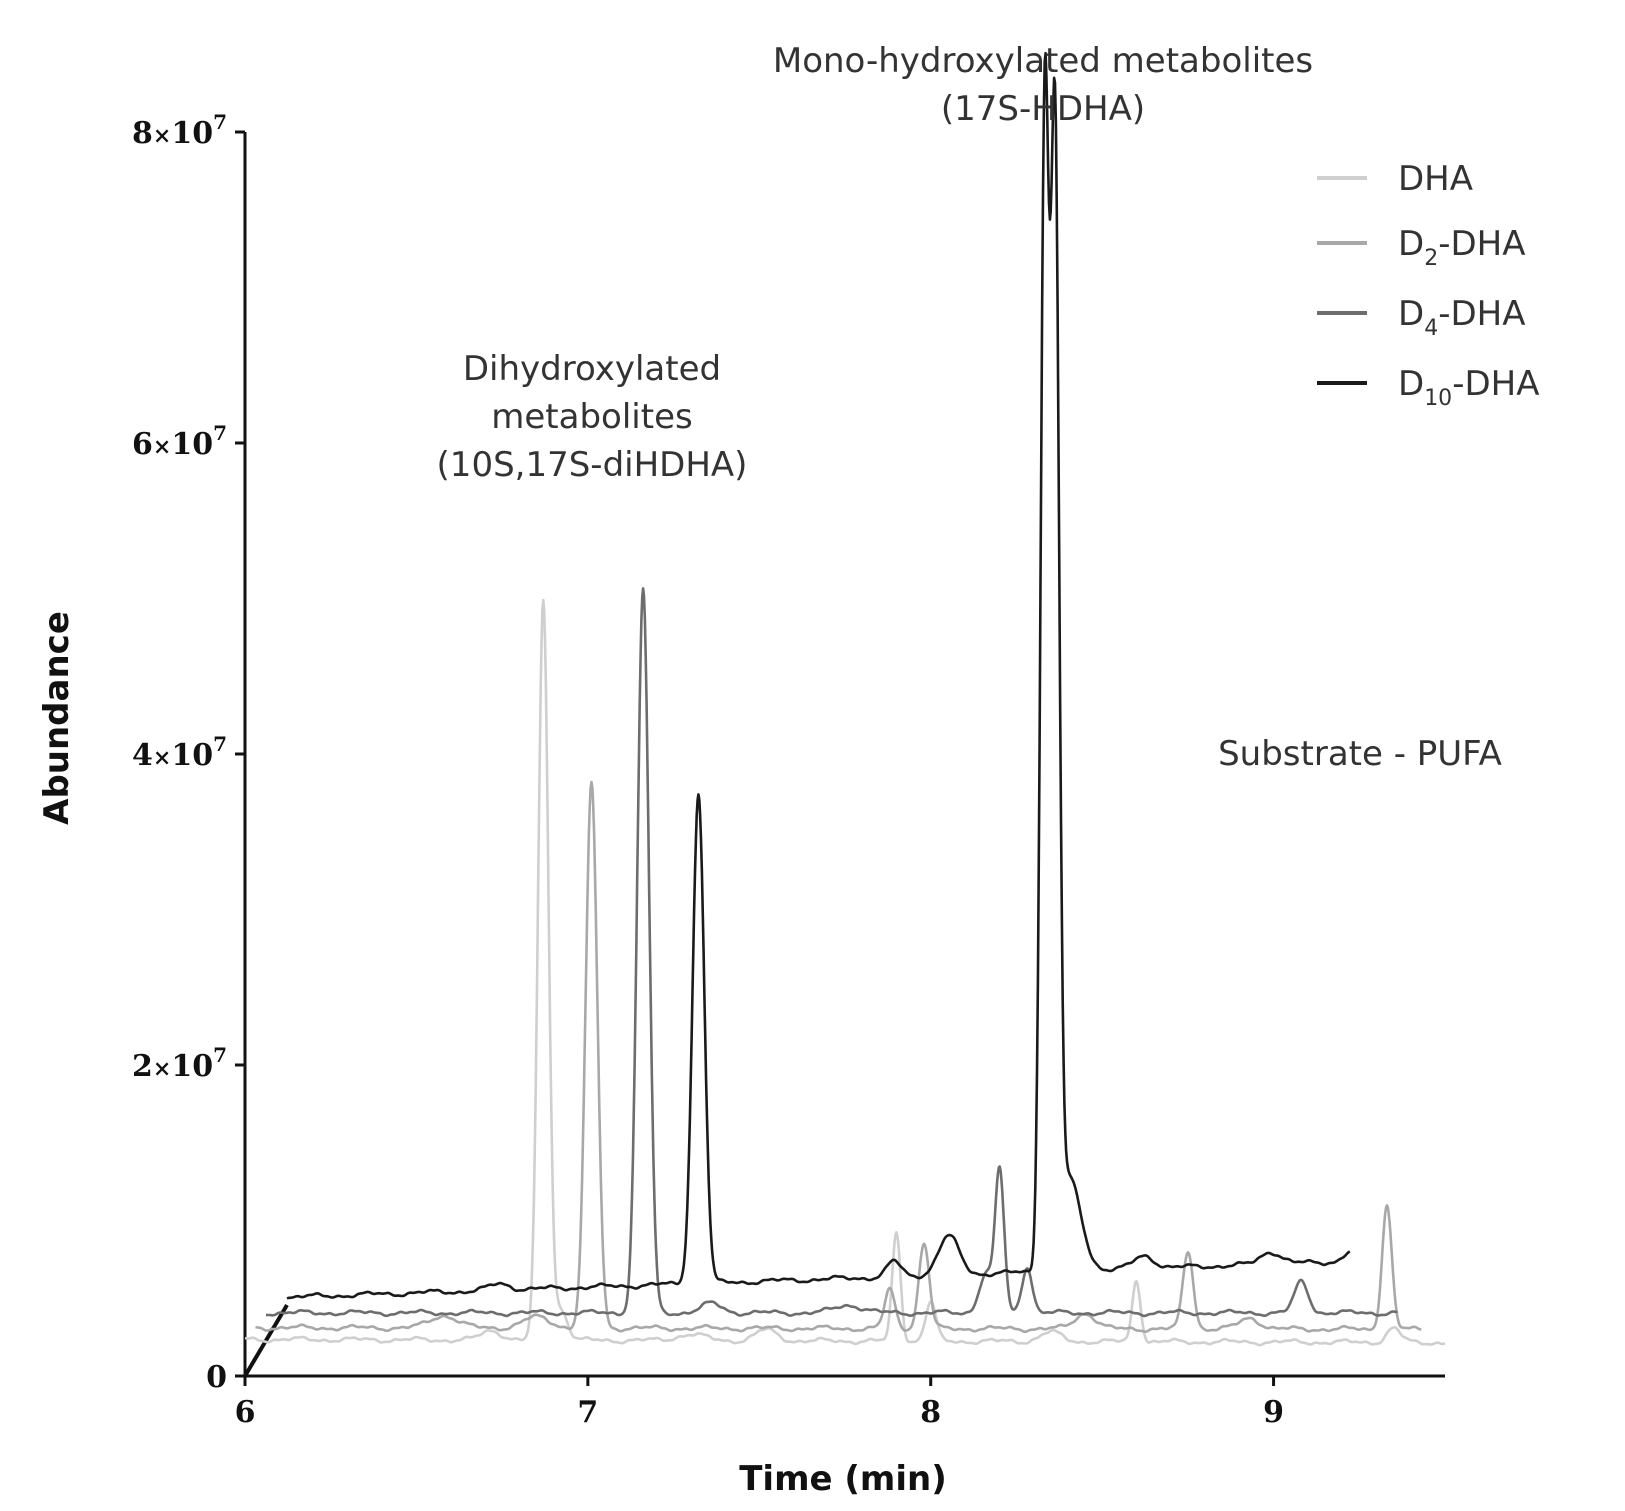  What do you see at coordinates (179, 1063) in the screenshot?
I see `y-tick-label-1: 2×10⁷` at bounding box center [179, 1063].